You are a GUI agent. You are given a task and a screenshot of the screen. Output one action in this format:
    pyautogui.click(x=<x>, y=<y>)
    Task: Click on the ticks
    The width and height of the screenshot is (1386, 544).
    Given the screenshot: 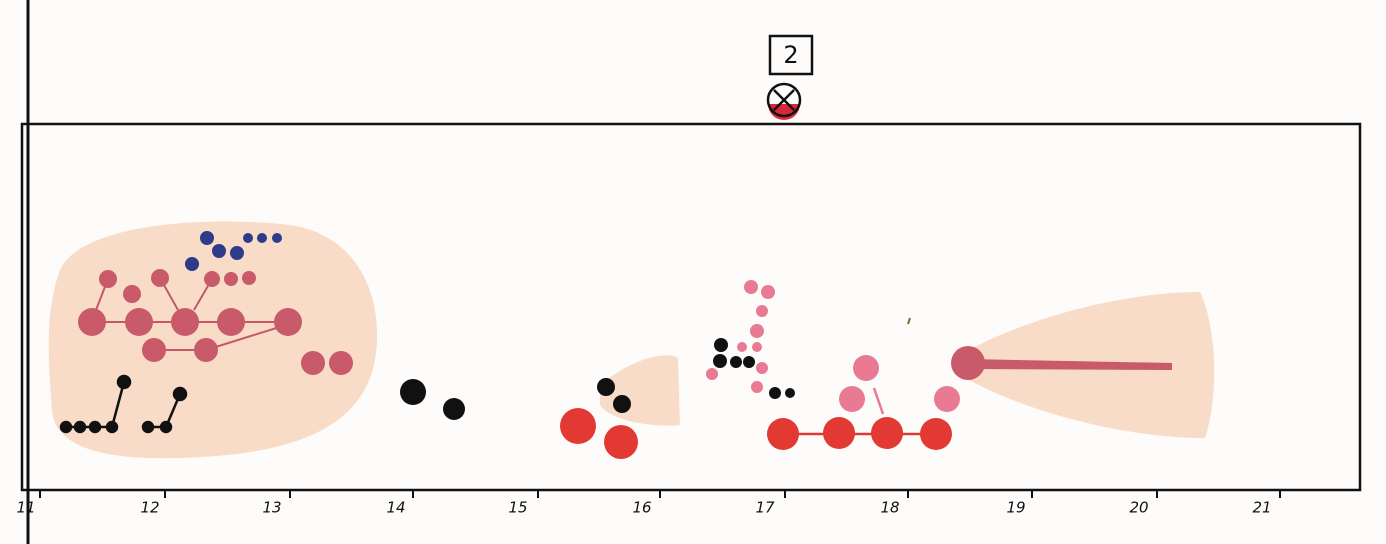 What is the action you would take?
    pyautogui.click(x=660, y=494)
    